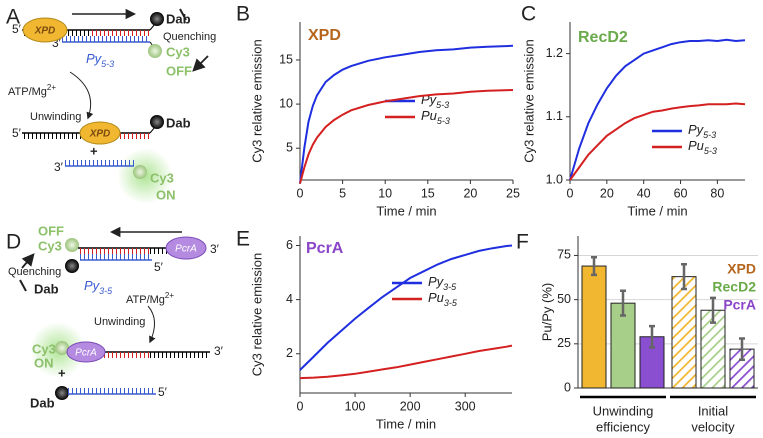 The height and width of the screenshot is (438, 763). I want to click on label: Py5-3, so click(100, 60).